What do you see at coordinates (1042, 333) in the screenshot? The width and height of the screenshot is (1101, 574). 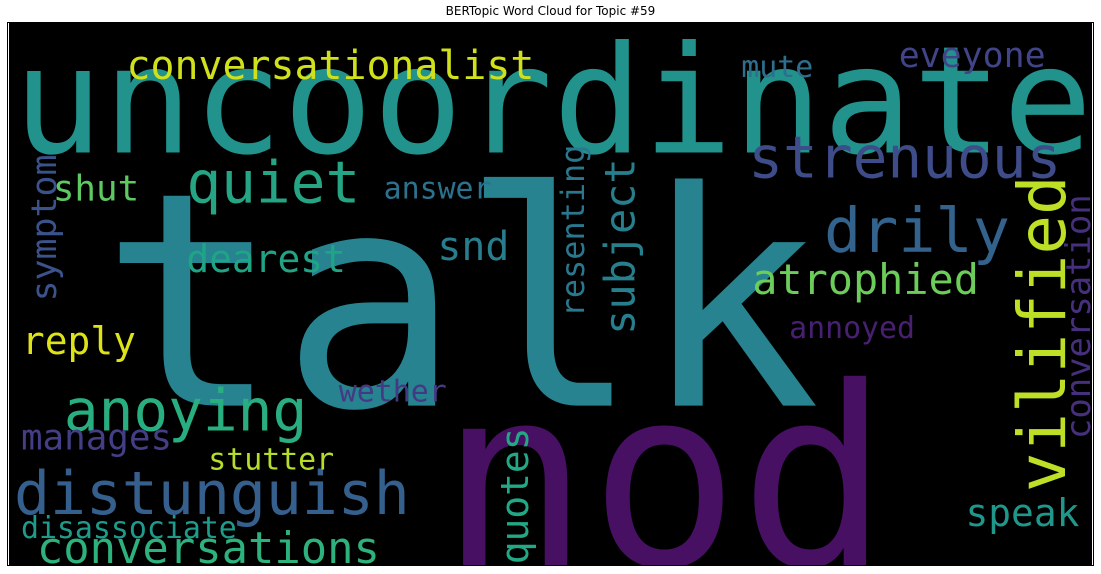 I see `word-vilified: vilified` at bounding box center [1042, 333].